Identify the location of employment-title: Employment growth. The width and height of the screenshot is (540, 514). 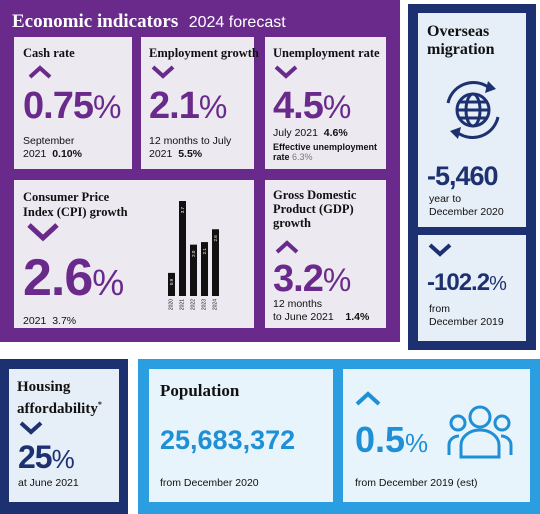
(204, 53).